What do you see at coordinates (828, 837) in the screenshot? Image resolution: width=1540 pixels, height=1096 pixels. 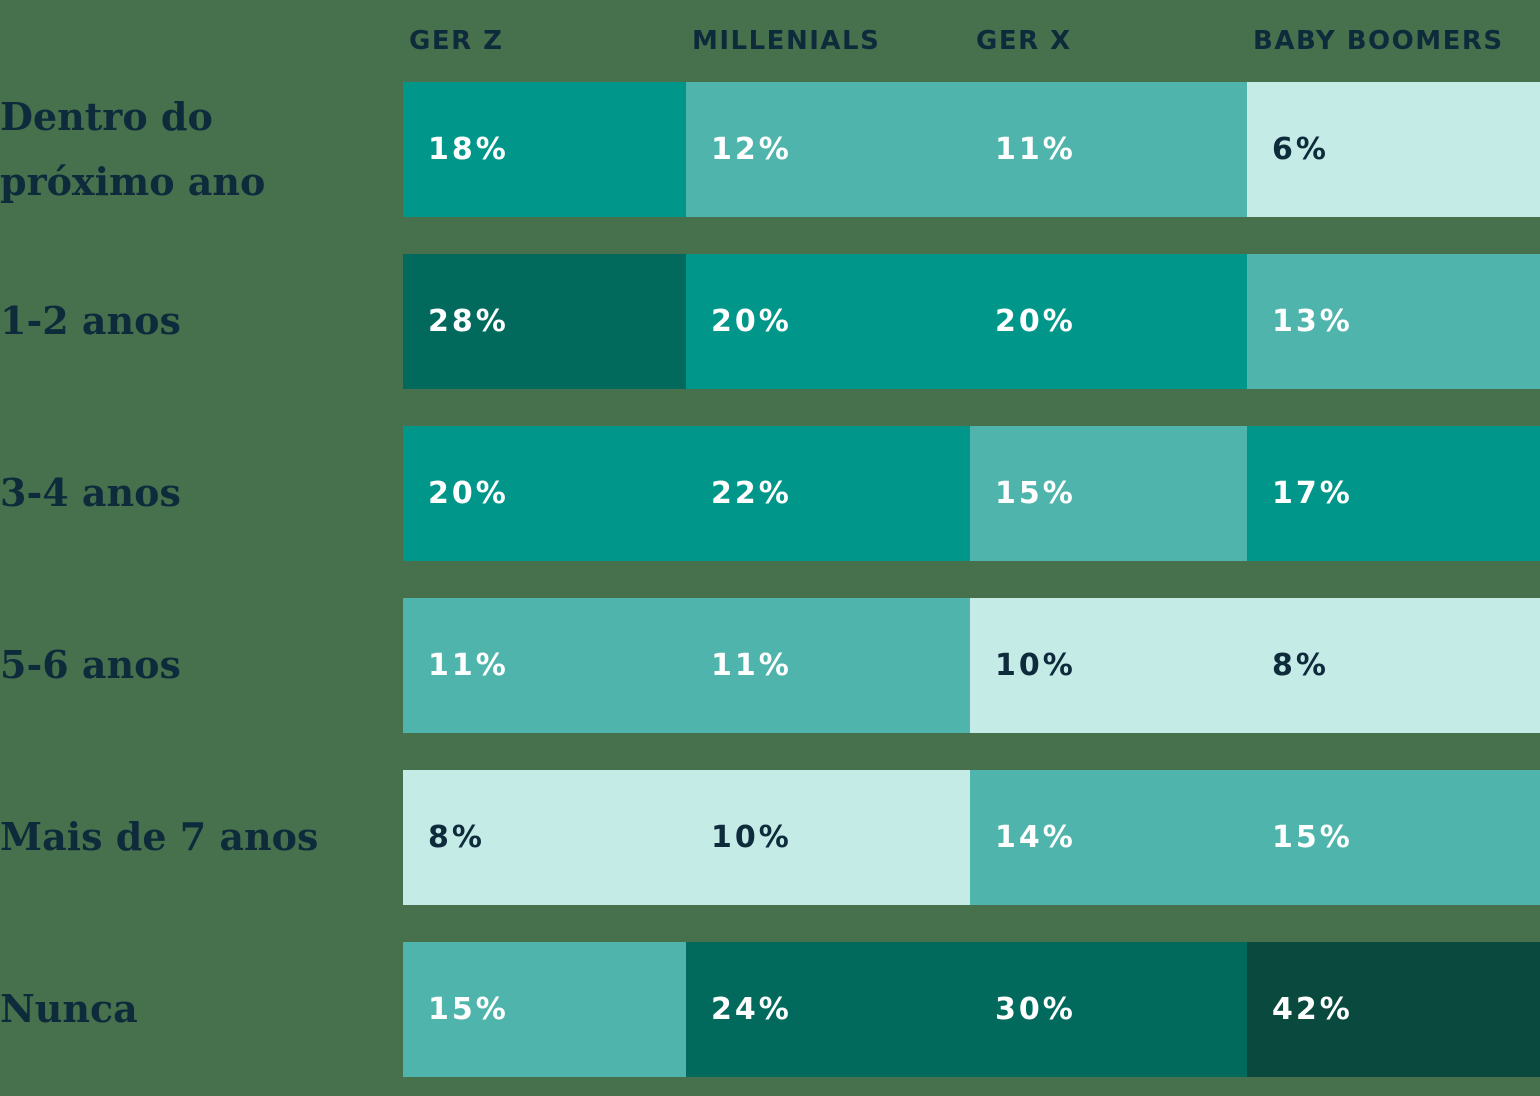 I see `value-cell-r5-millenials: 10%` at bounding box center [828, 837].